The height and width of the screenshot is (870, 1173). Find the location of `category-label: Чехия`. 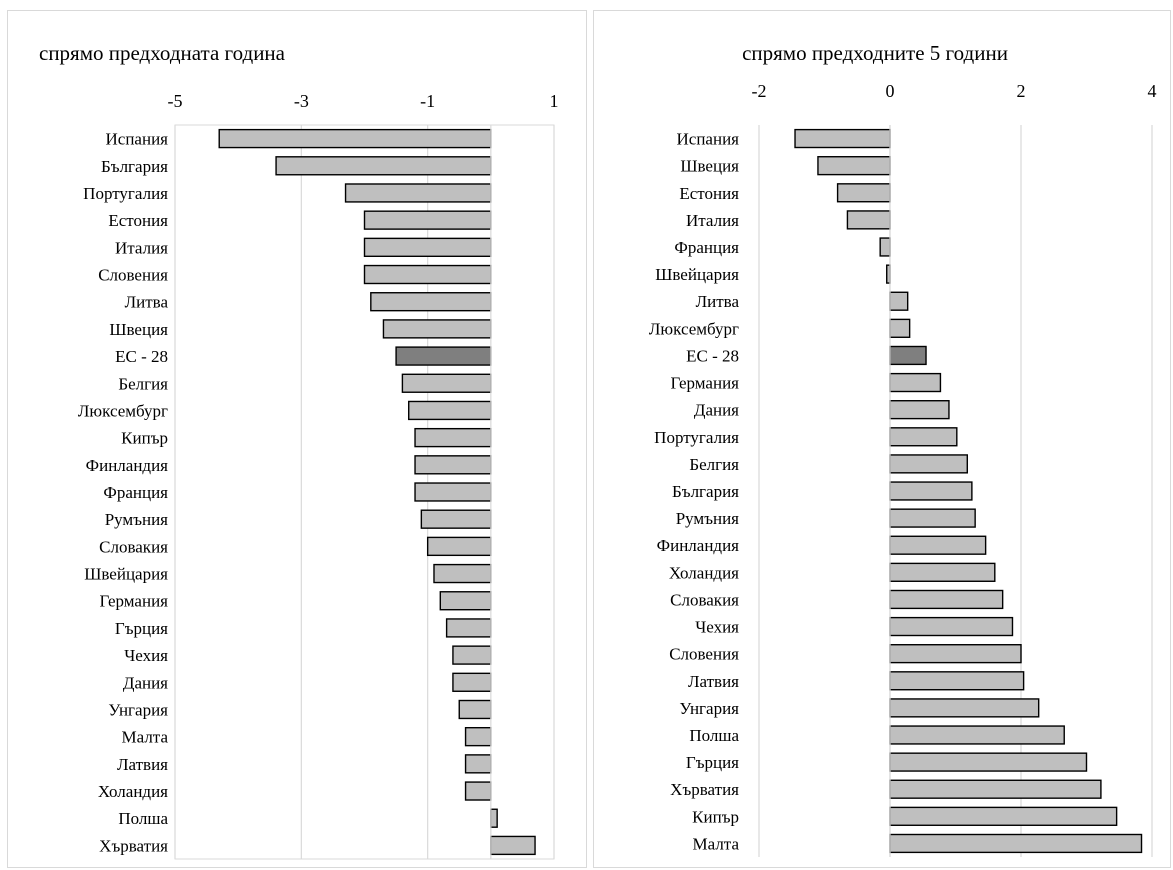

category-label: Чехия is located at coordinates (717, 627).